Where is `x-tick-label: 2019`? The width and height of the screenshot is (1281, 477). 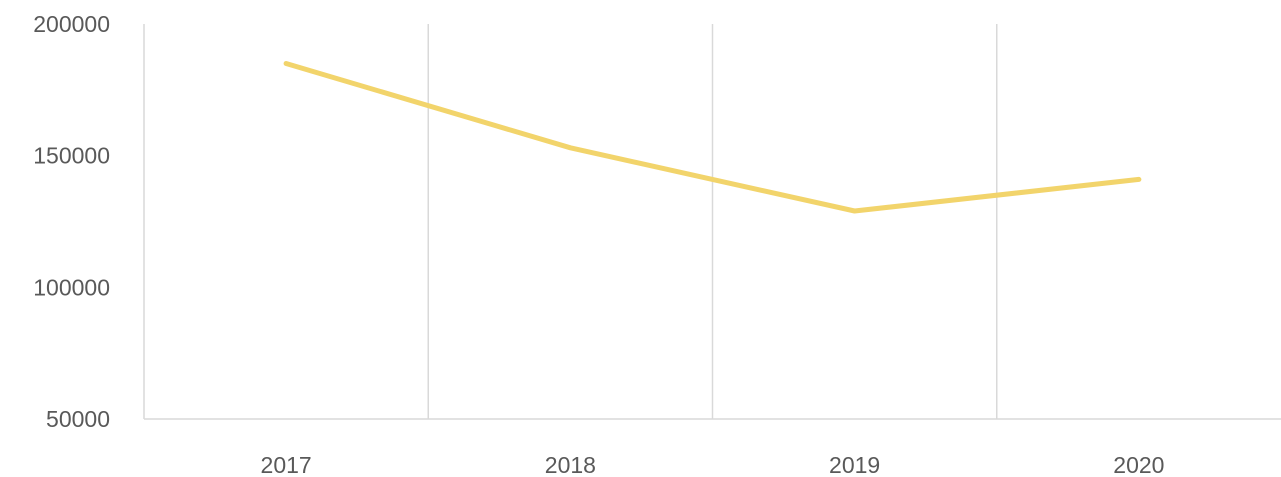 x-tick-label: 2019 is located at coordinates (854, 464).